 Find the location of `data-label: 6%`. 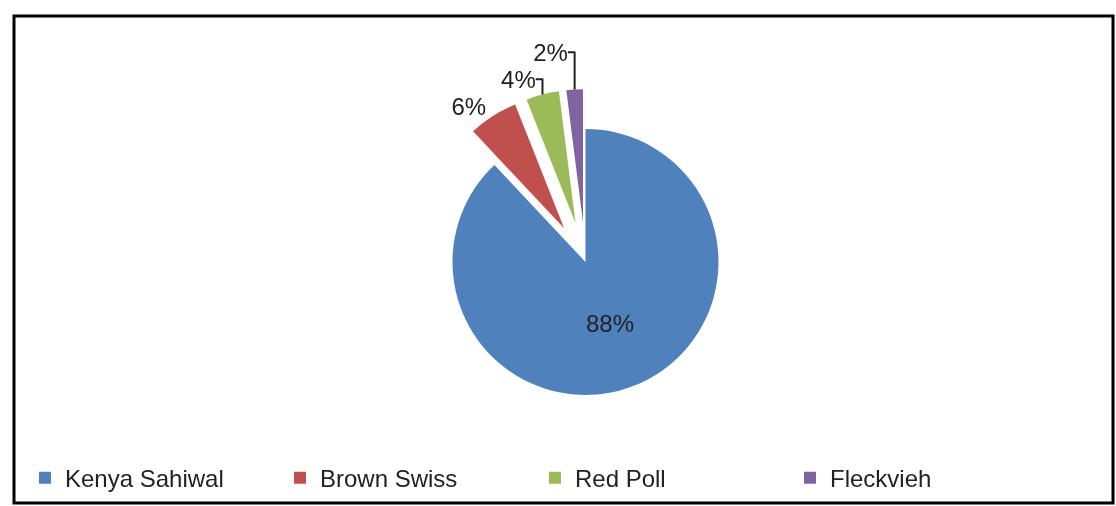

data-label: 6% is located at coordinates (469, 106).